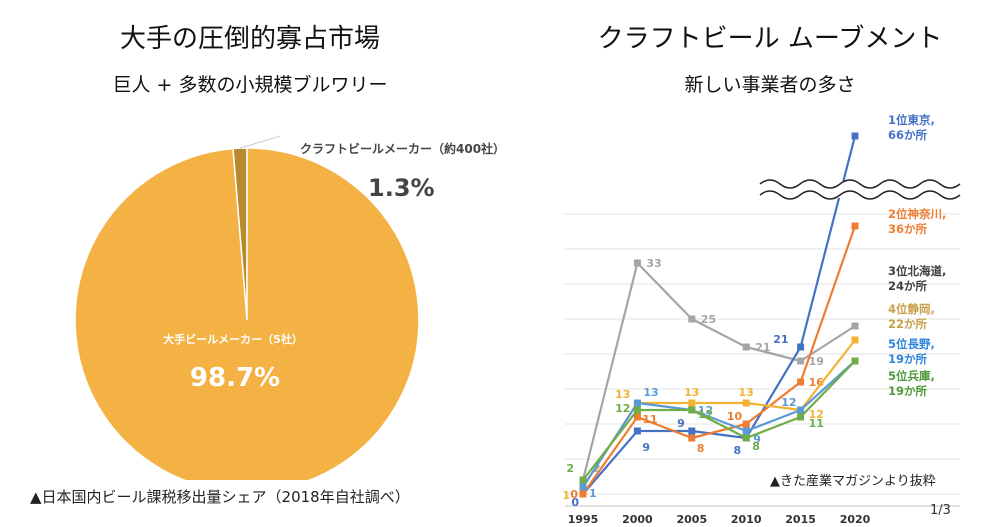 The width and height of the screenshot is (1000, 527). What do you see at coordinates (911, 120) in the screenshot?
I see `series-end-label: 1位東京,` at bounding box center [911, 120].